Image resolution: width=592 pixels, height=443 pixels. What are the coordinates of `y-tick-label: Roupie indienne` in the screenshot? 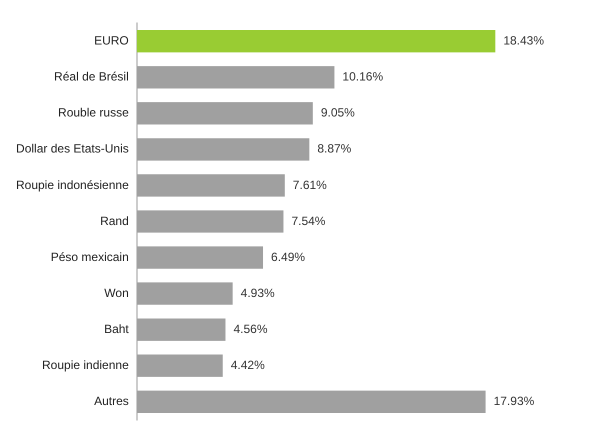 It's located at (86, 365).